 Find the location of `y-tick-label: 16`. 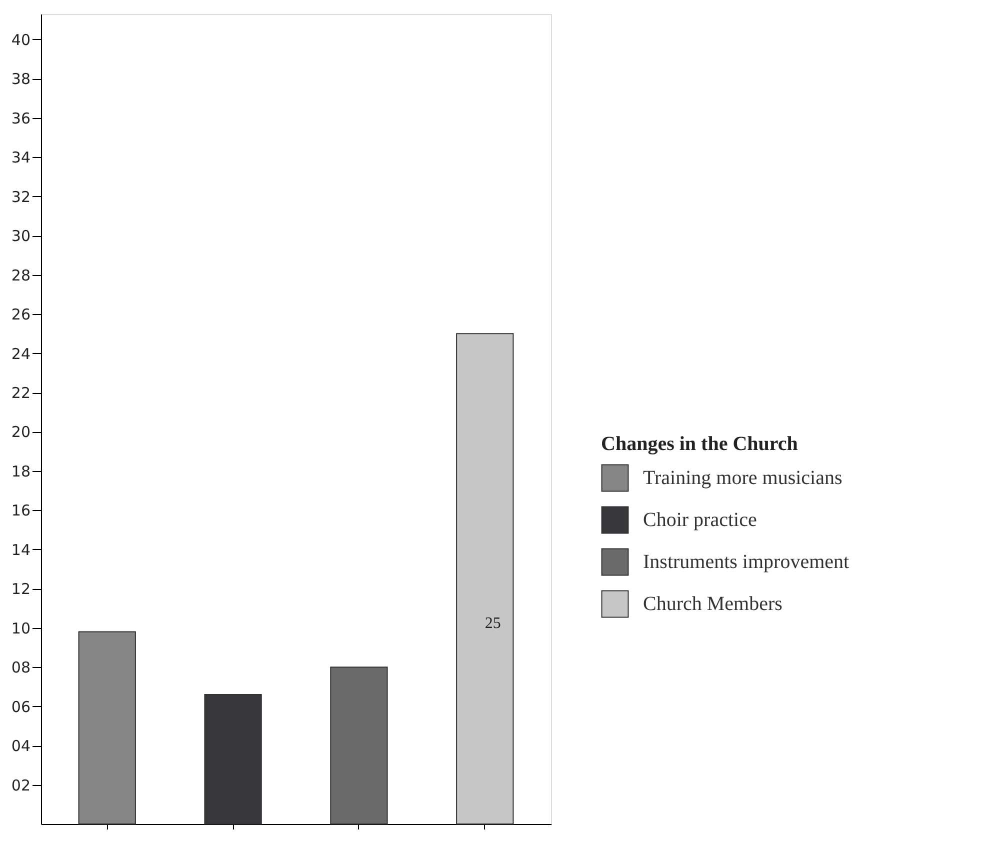

y-tick-label: 16 is located at coordinates (20, 511).